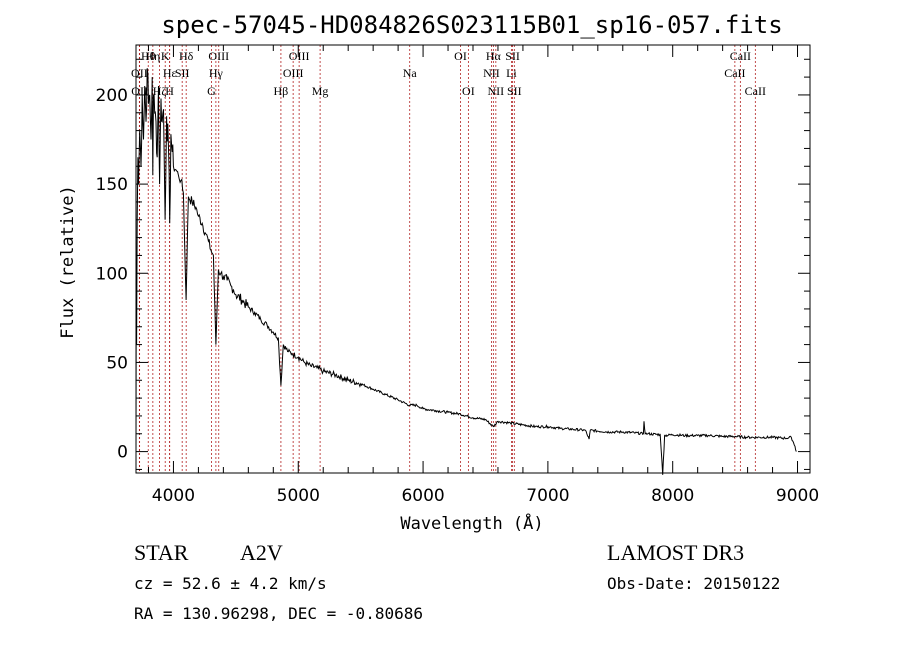 This screenshot has height=649, width=900. I want to click on x-tick-label: 4000, so click(173, 496).